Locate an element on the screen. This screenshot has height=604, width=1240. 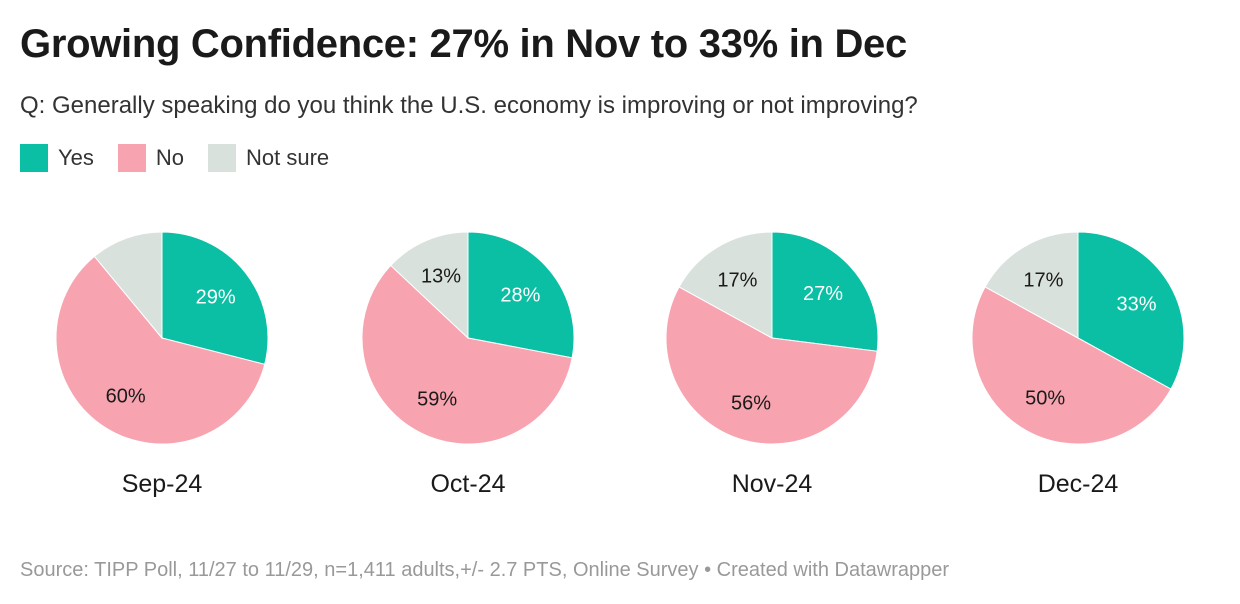
legend-swatch-yes is located at coordinates (34, 158).